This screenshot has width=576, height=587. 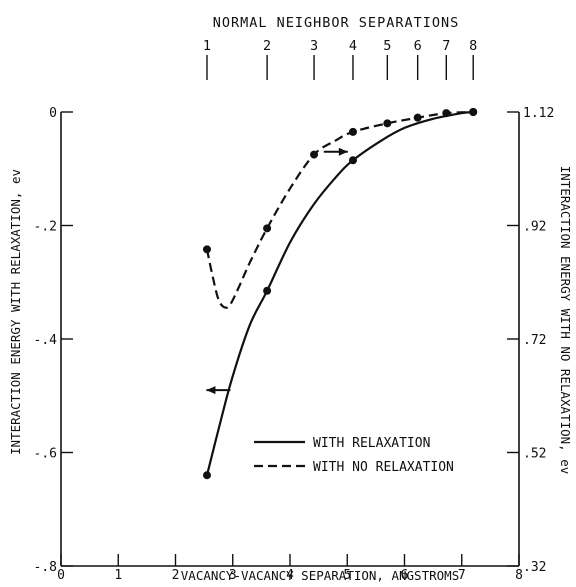 What do you see at coordinates (387, 46) in the screenshot?
I see `top-tick-label: 5` at bounding box center [387, 46].